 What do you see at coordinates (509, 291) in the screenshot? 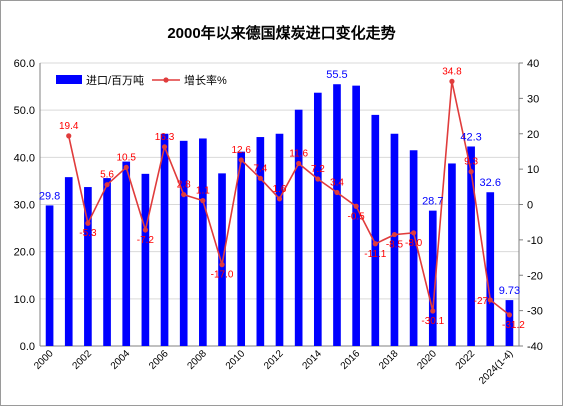
I see `bar-data-label: 9.73` at bounding box center [509, 291].